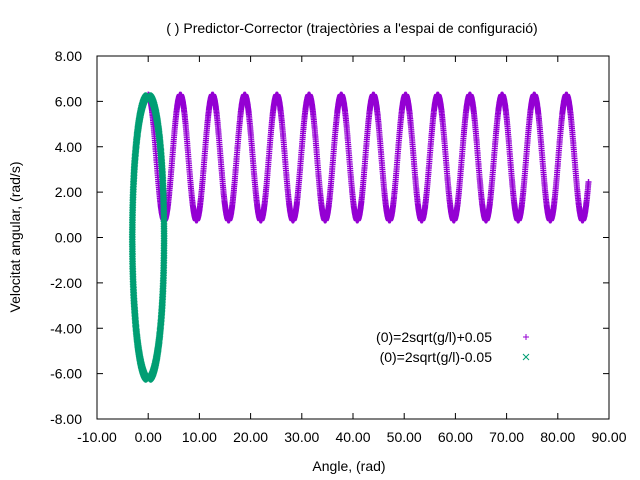  I want to click on y-axis-label: Velocitat angular, (rad/s), so click(15, 237).